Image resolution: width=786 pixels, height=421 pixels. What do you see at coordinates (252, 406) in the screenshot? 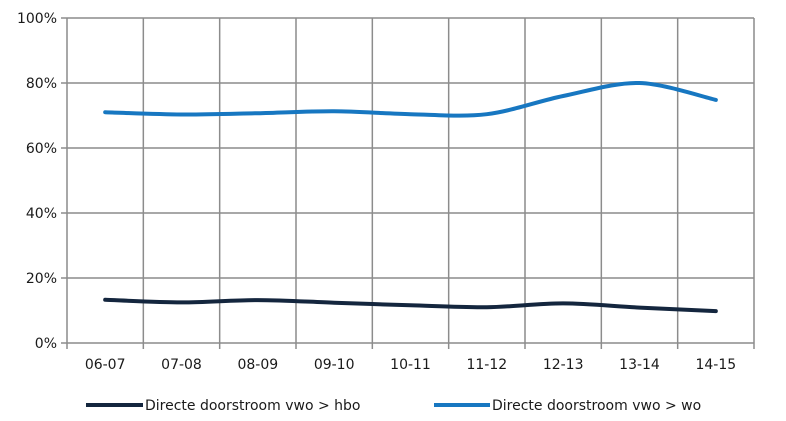
I see `legend-label-0: Directe doorstroom vwo > hbo` at bounding box center [252, 406].